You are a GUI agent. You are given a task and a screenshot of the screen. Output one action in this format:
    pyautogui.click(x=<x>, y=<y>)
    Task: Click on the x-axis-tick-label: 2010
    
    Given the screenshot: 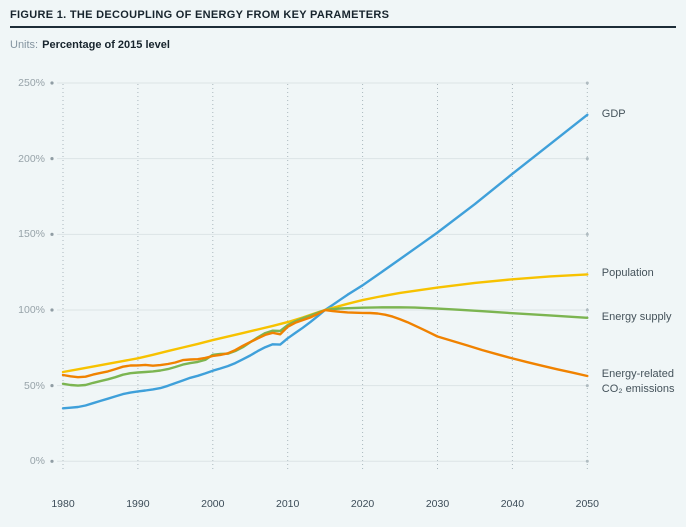 What is the action you would take?
    pyautogui.click(x=288, y=504)
    